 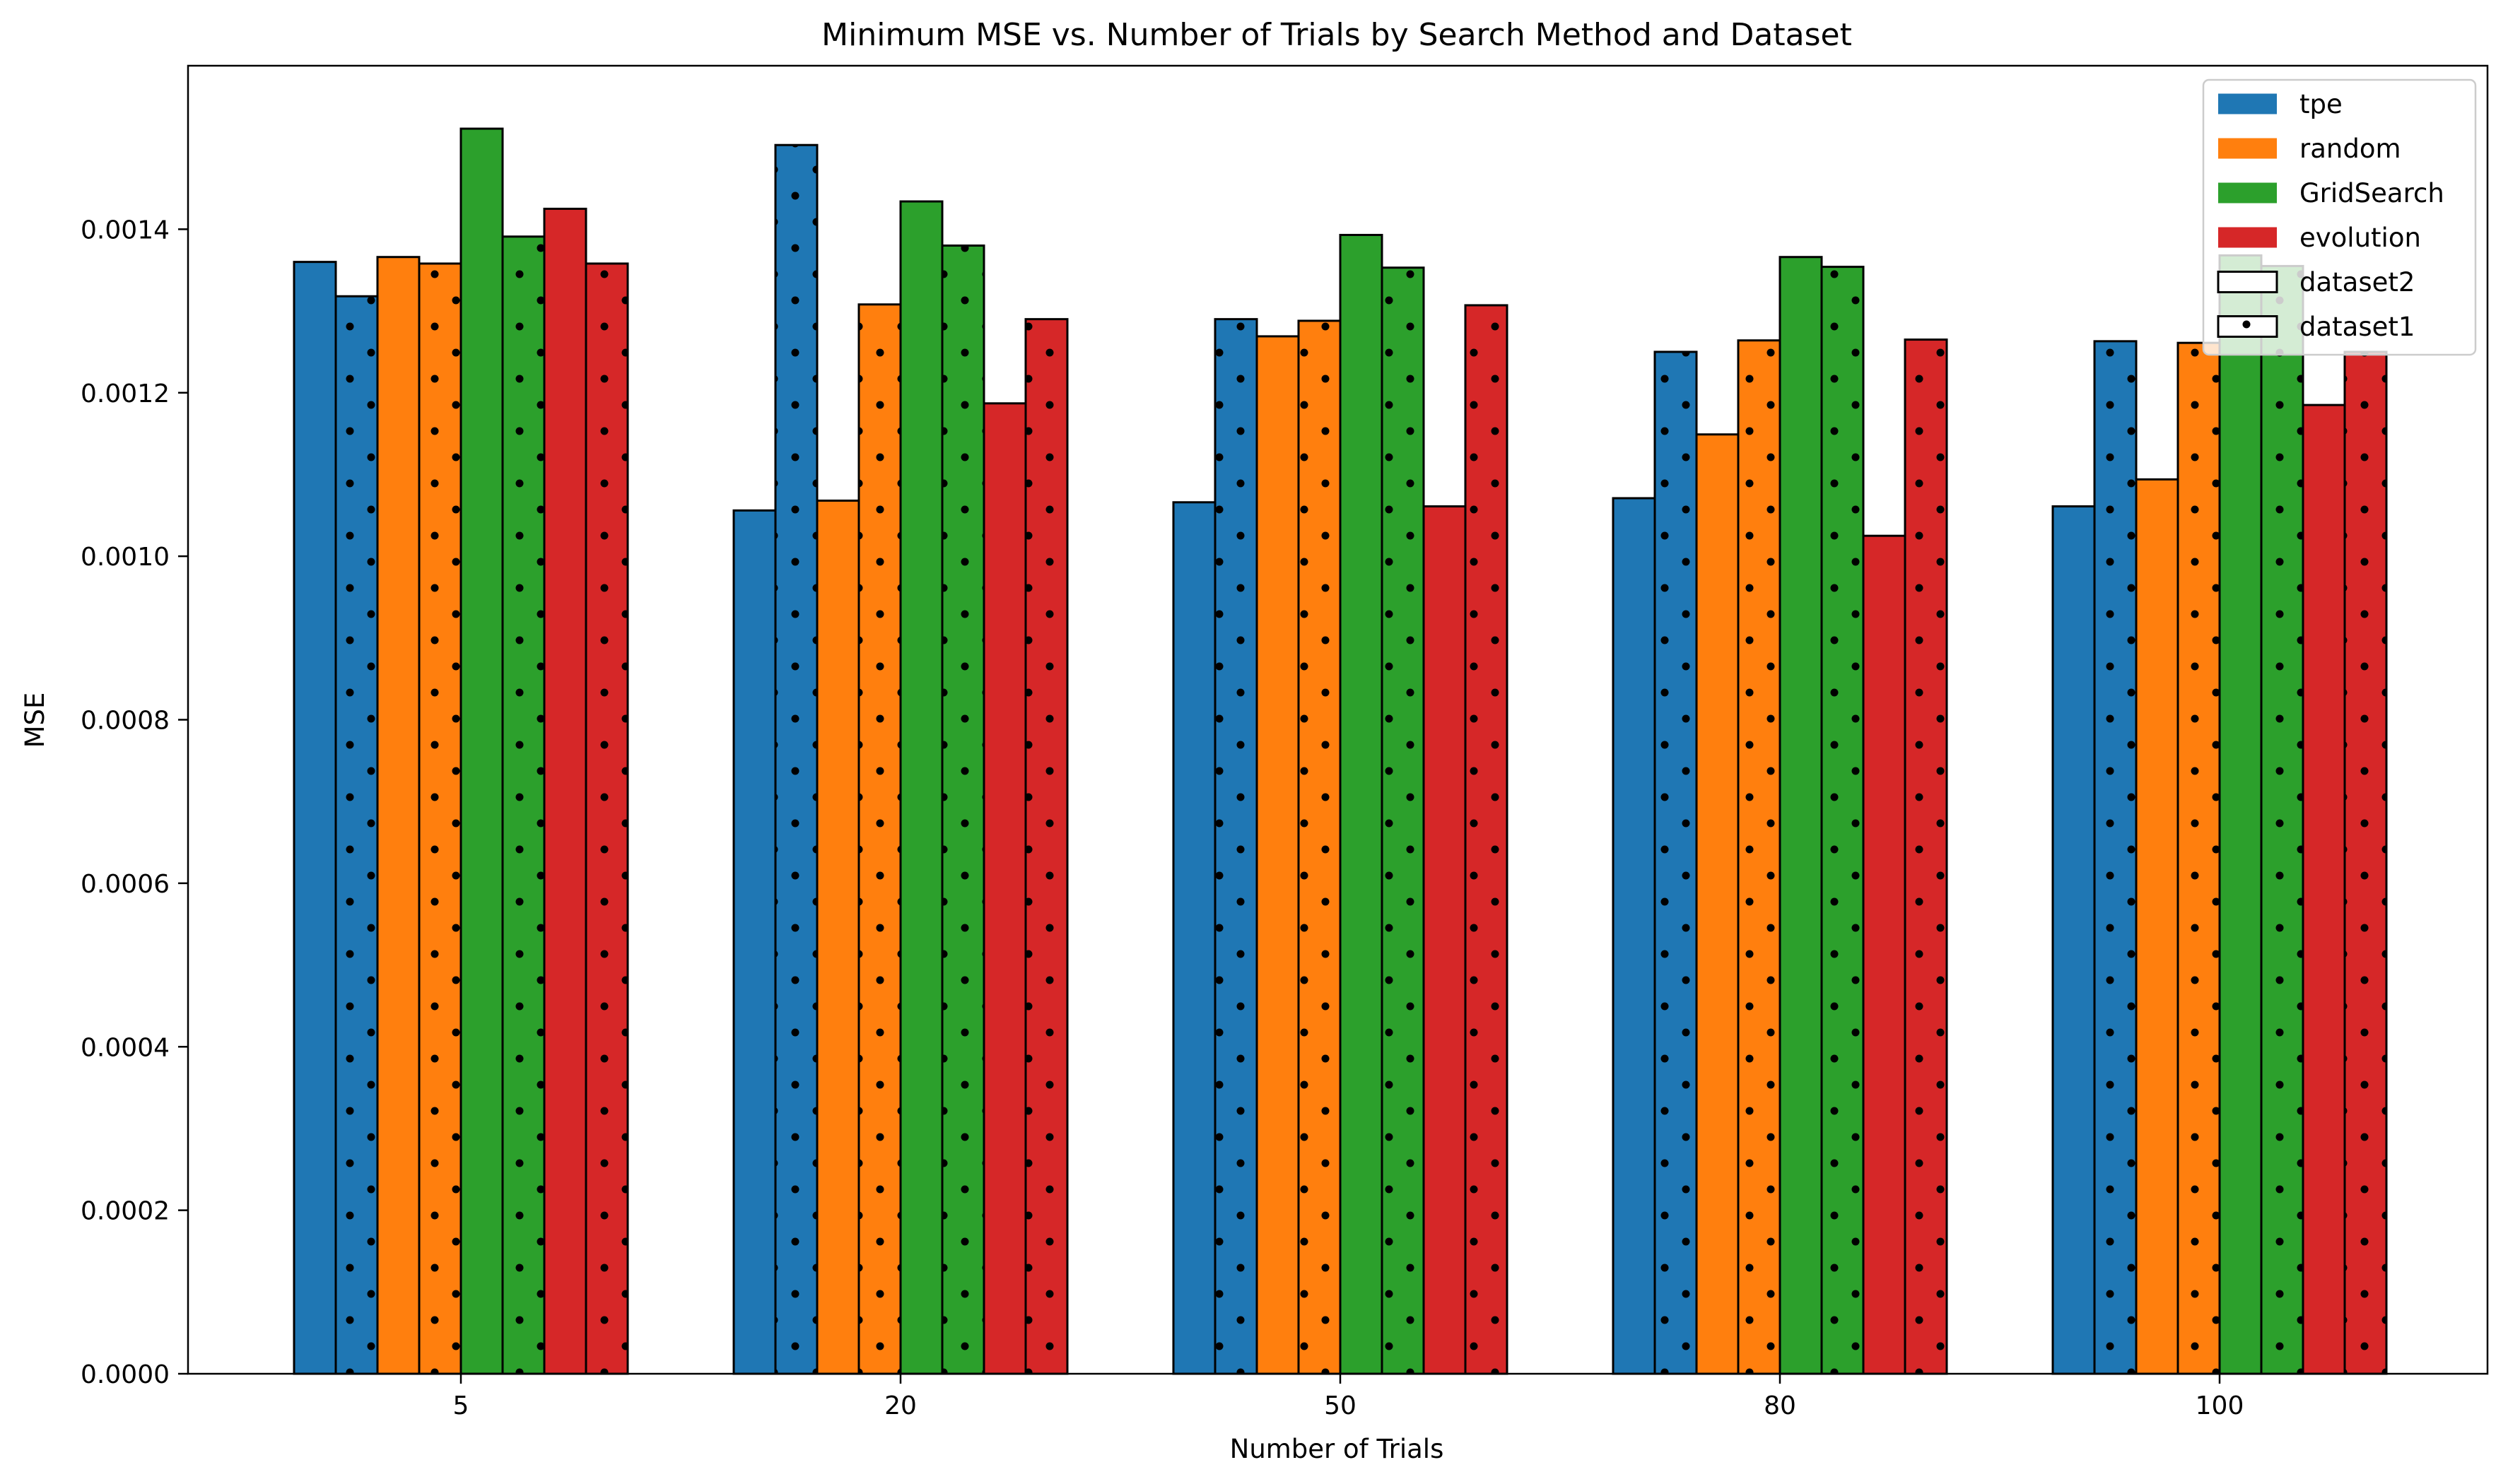 What do you see at coordinates (2247, 237) in the screenshot?
I see `legend-swatch-evolution` at bounding box center [2247, 237].